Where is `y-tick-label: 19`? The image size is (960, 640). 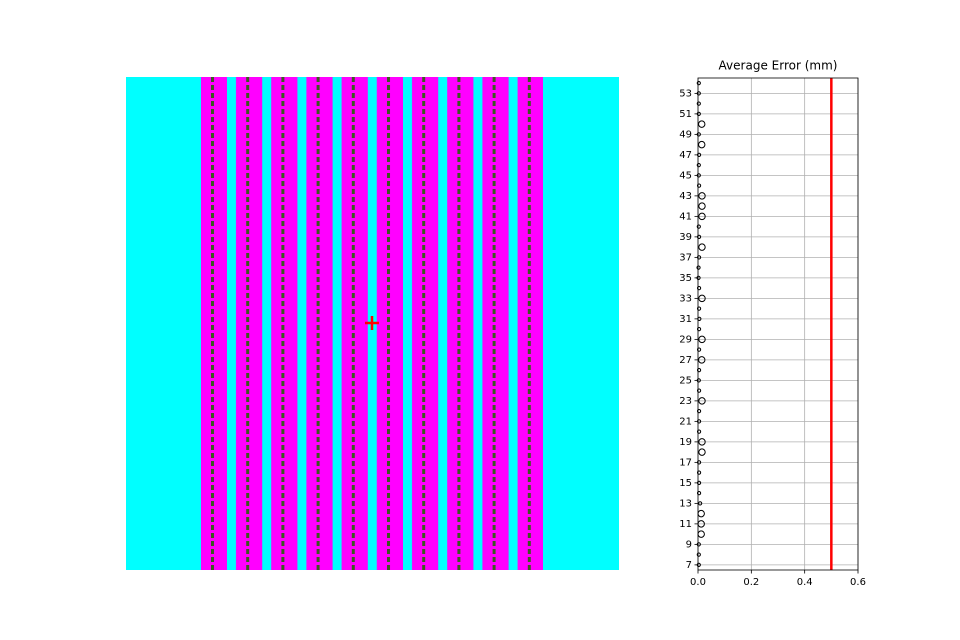
y-tick-label: 19 is located at coordinates (685, 442).